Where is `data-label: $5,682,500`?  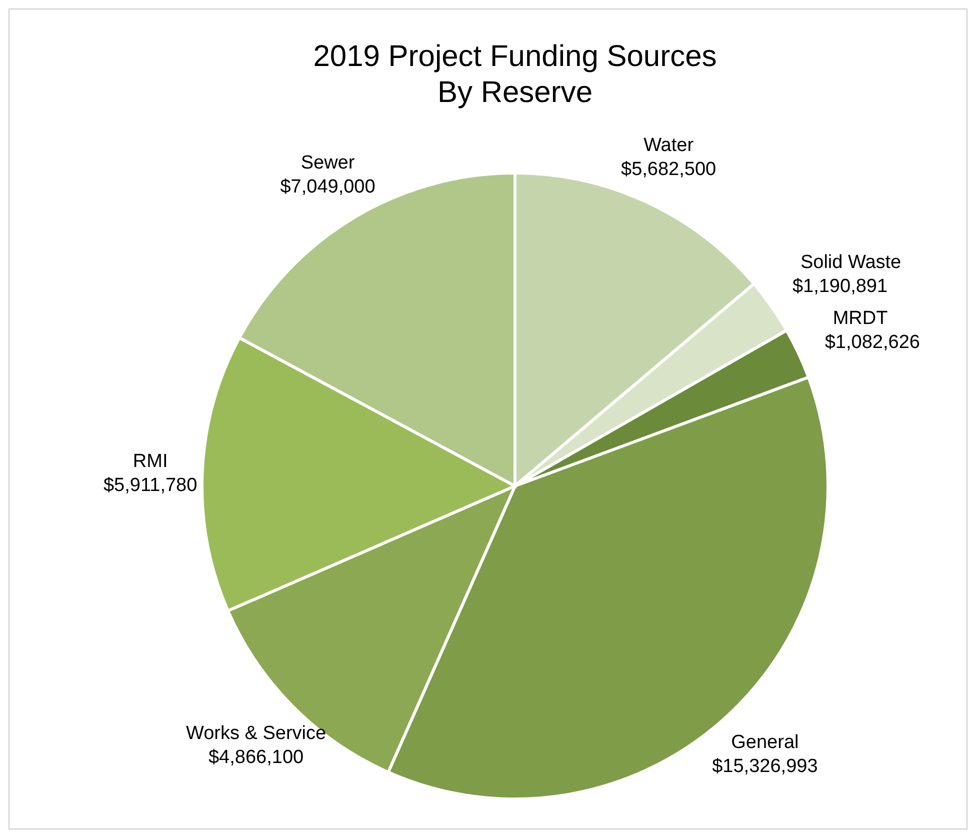 data-label: $5,682,500 is located at coordinates (668, 169).